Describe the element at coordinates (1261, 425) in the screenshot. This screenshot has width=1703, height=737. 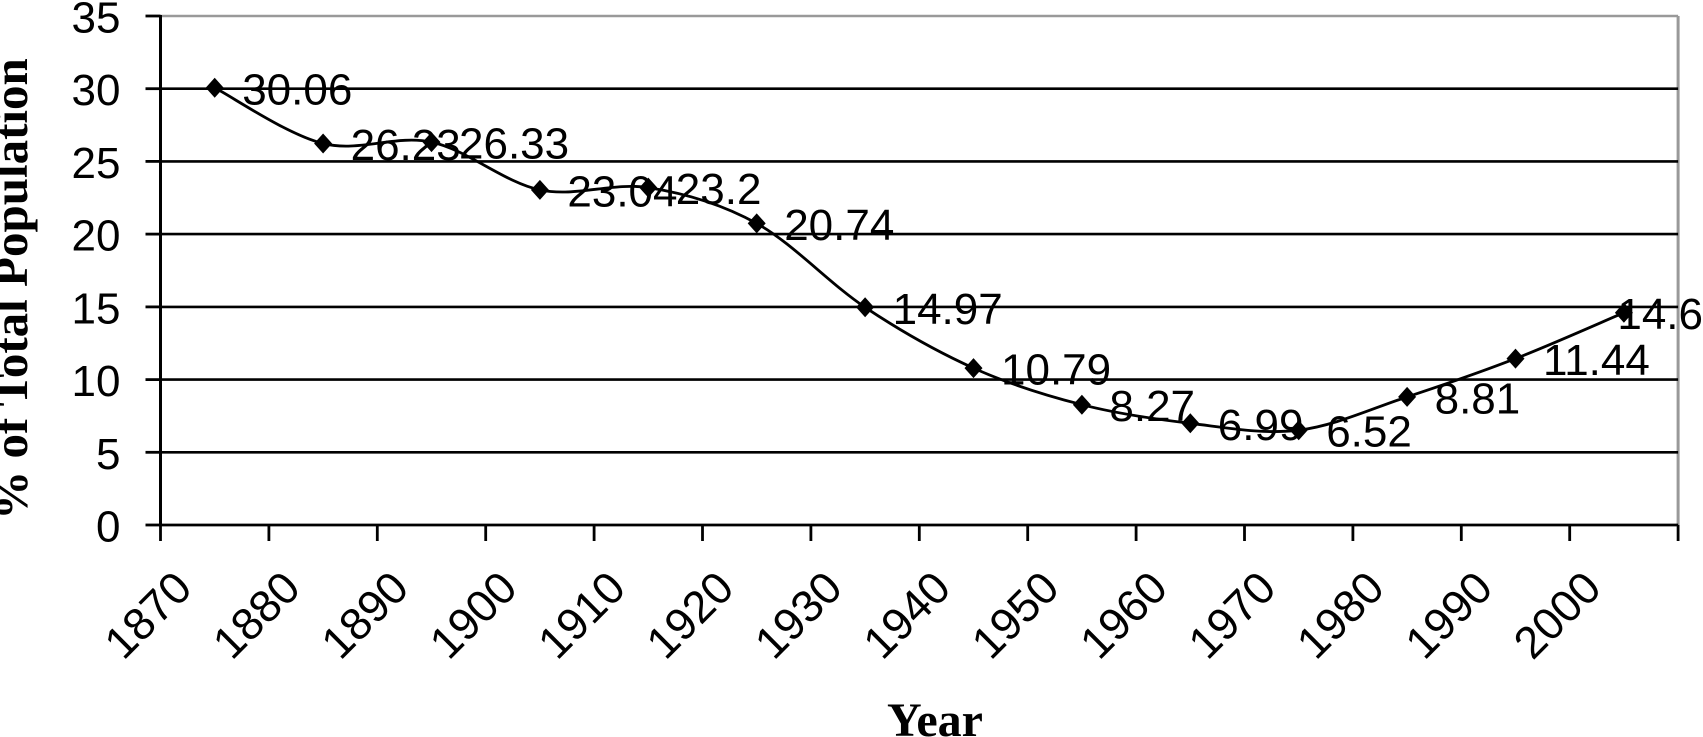
I see `svg-text: 6.99` at that location.